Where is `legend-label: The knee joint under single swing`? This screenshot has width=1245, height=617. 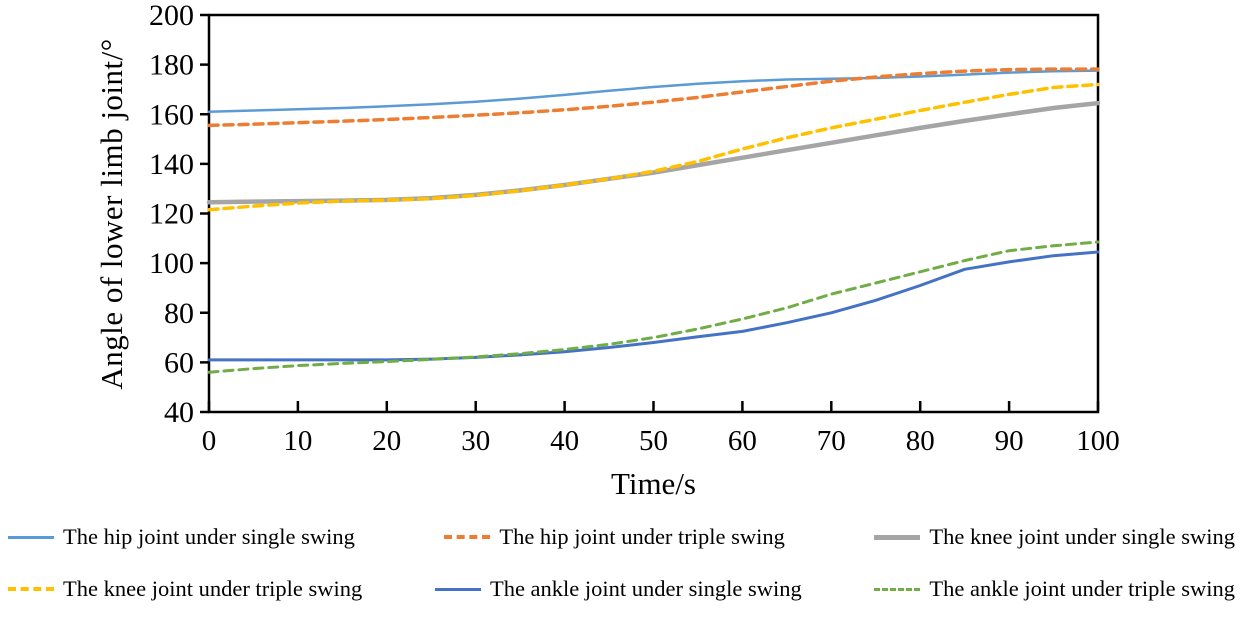
legend-label: The knee joint under single swing is located at coordinates (1082, 536).